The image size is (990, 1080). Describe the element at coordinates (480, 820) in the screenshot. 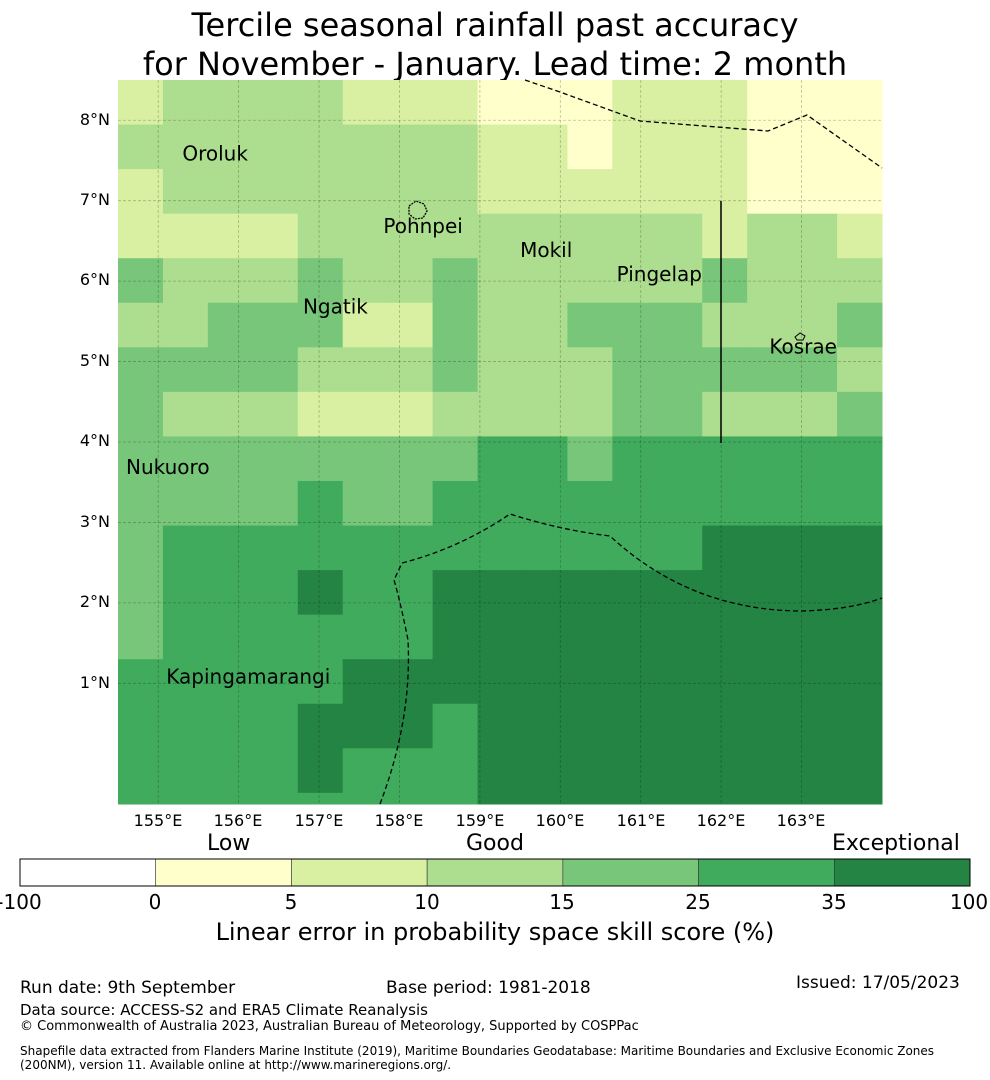

I see `lon-tick-159e: 159°E` at that location.